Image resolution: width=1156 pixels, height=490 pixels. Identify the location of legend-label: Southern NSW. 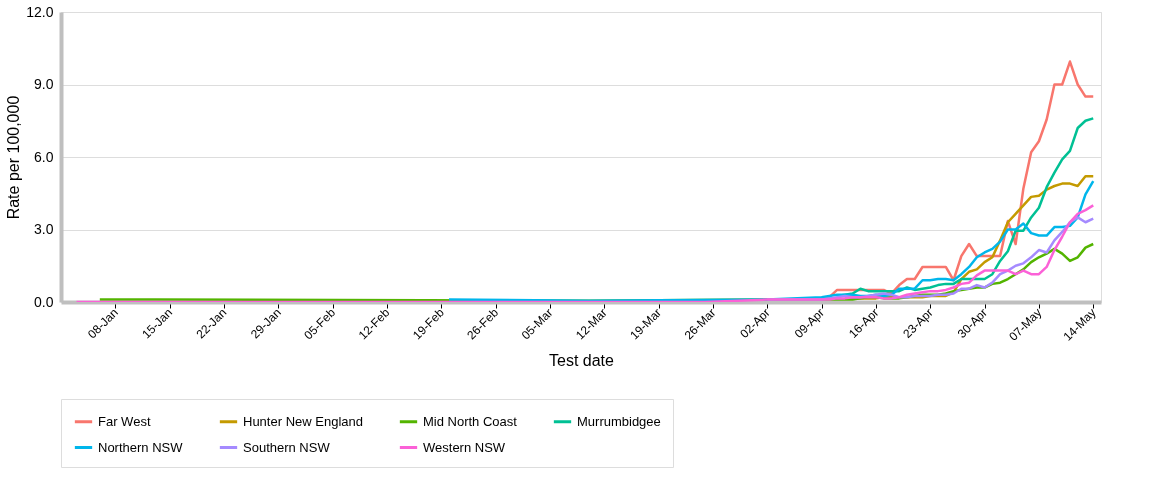
(287, 447).